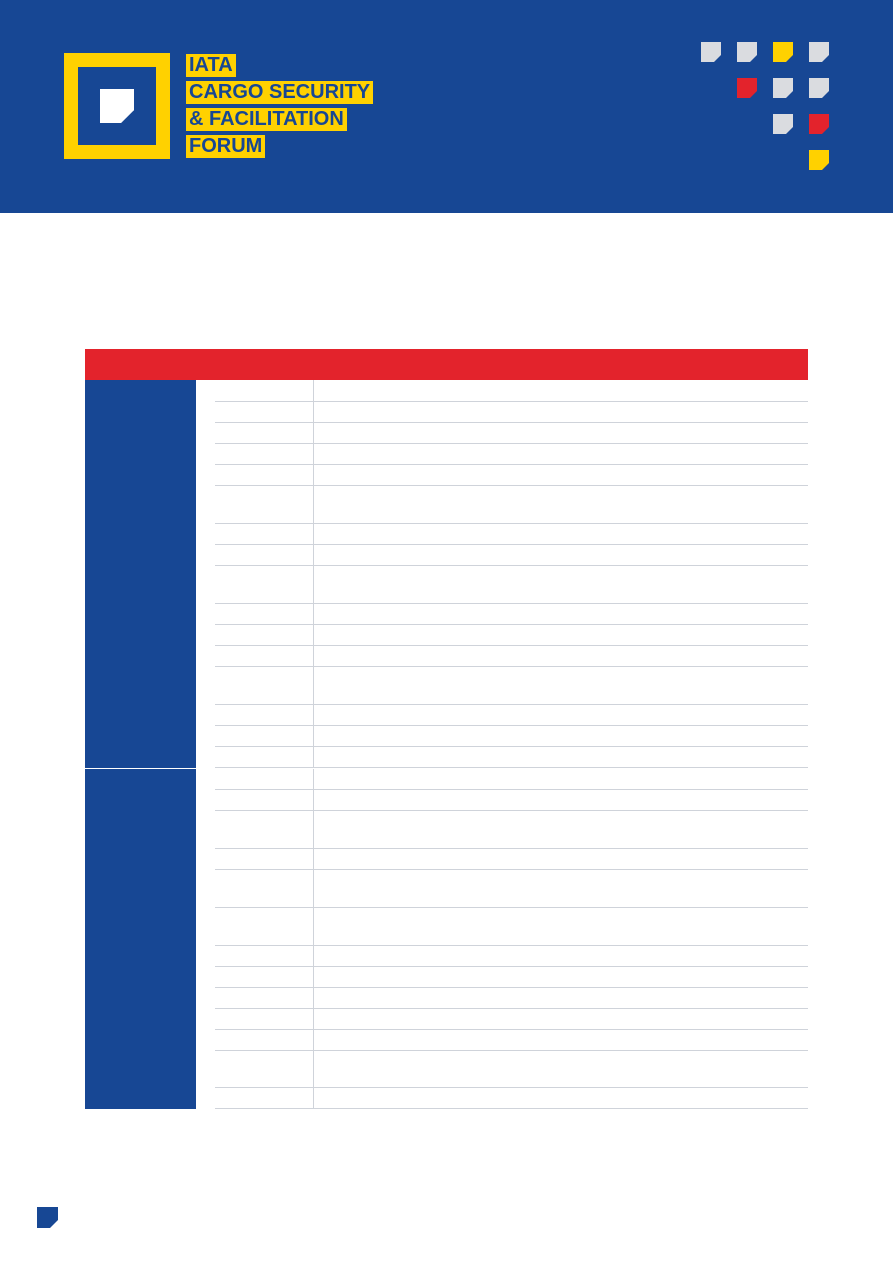 This screenshot has height=1263, width=893. What do you see at coordinates (211, 65) in the screenshot?
I see `title-line-1: IATA` at bounding box center [211, 65].